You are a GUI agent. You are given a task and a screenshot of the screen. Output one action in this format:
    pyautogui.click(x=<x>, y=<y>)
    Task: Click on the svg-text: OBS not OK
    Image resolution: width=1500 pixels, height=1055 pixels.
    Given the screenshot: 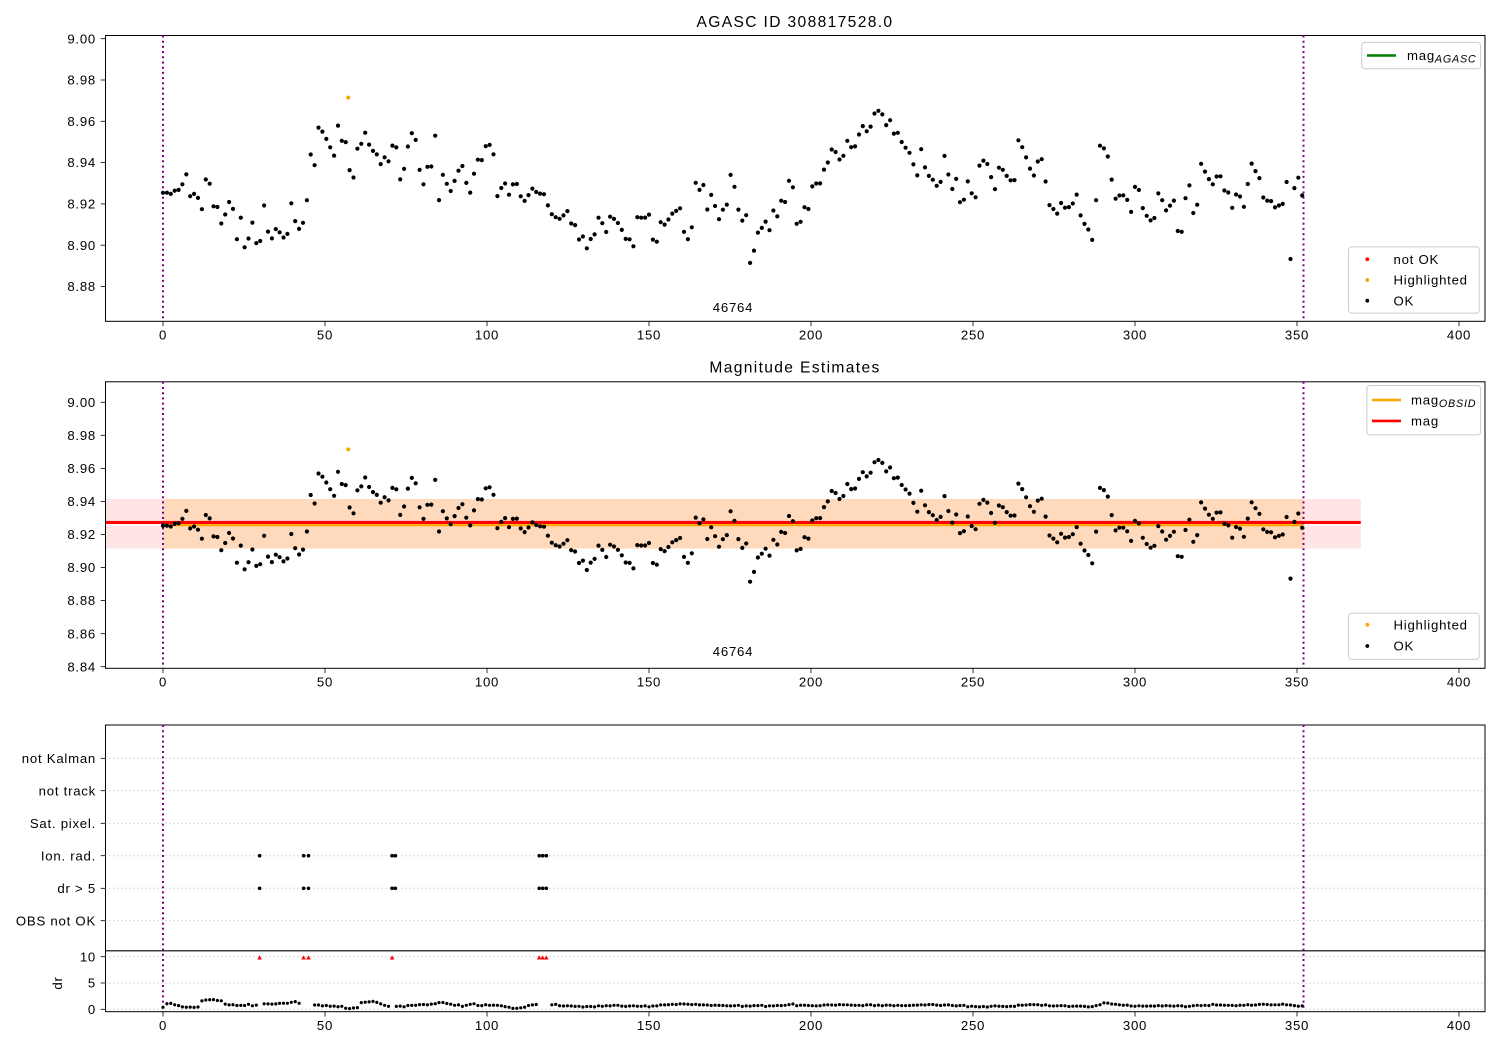 What is the action you would take?
    pyautogui.click(x=56, y=920)
    